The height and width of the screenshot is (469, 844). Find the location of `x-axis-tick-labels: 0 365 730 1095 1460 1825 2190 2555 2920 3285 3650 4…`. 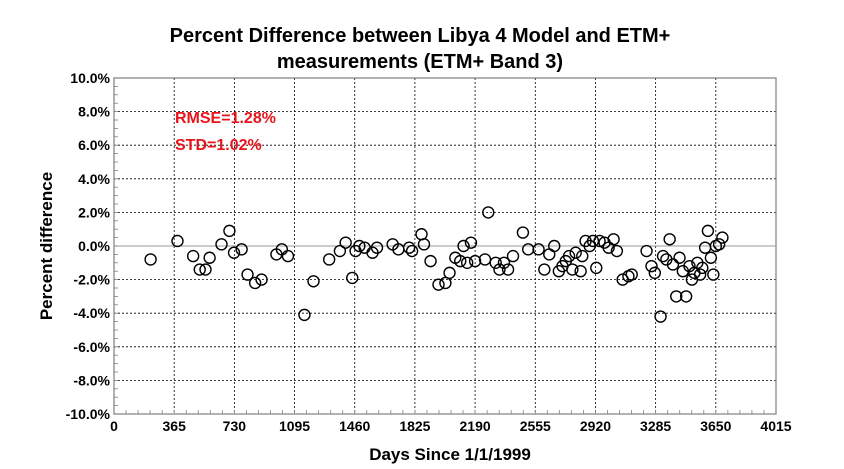

x-axis-tick-labels: 0 365 730 1095 1460 1825 2190 2555 2920 3285 3650 4… is located at coordinates (451, 426).